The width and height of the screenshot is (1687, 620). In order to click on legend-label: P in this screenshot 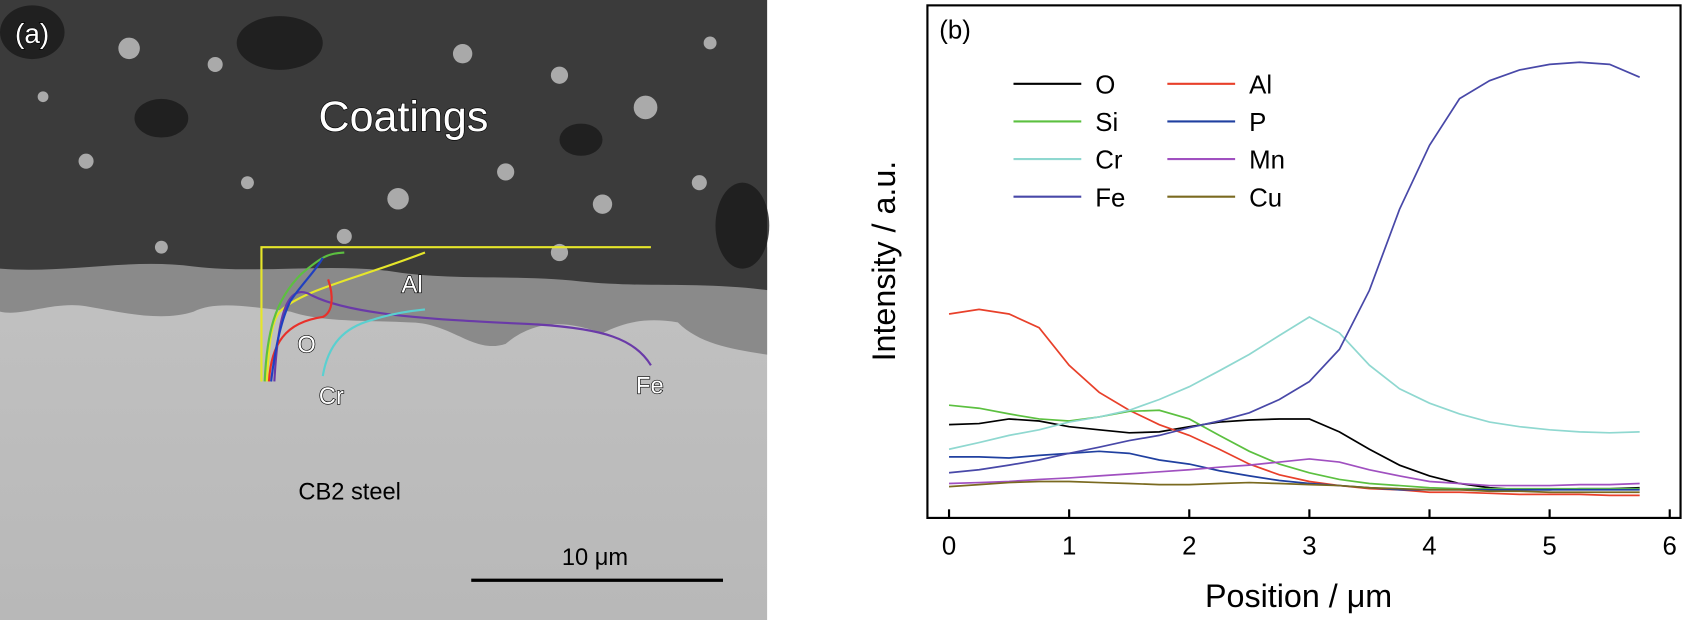, I will do `click(1257, 123)`.